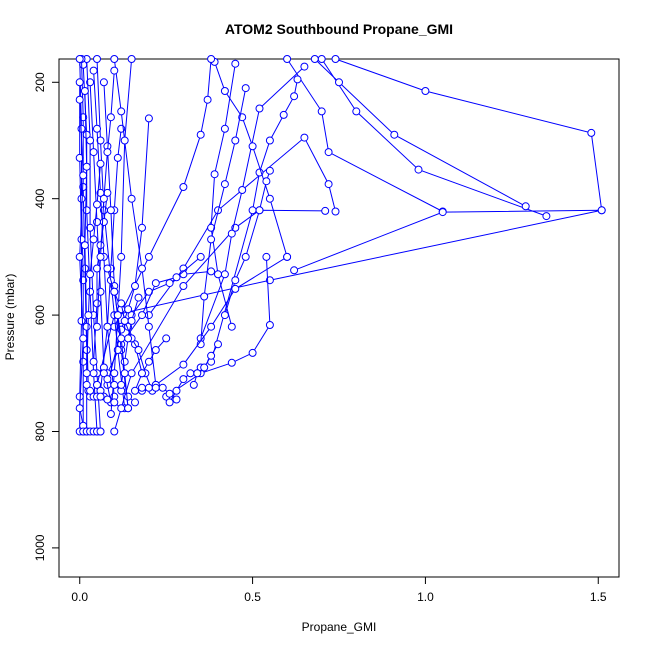  Describe the element at coordinates (252, 597) in the screenshot. I see `x-tick-label: 0.5` at that location.